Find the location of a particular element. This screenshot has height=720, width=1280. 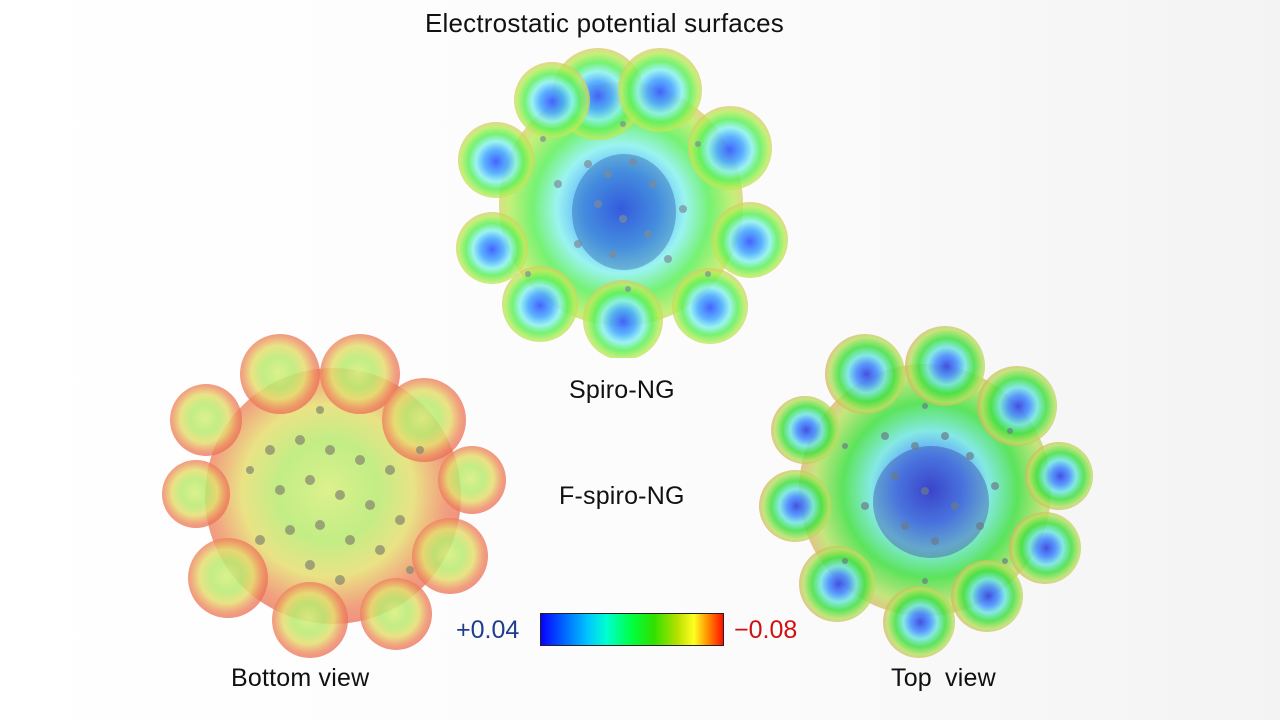

f-spiro-ng-label: F-spiro-NG is located at coordinates (622, 496).